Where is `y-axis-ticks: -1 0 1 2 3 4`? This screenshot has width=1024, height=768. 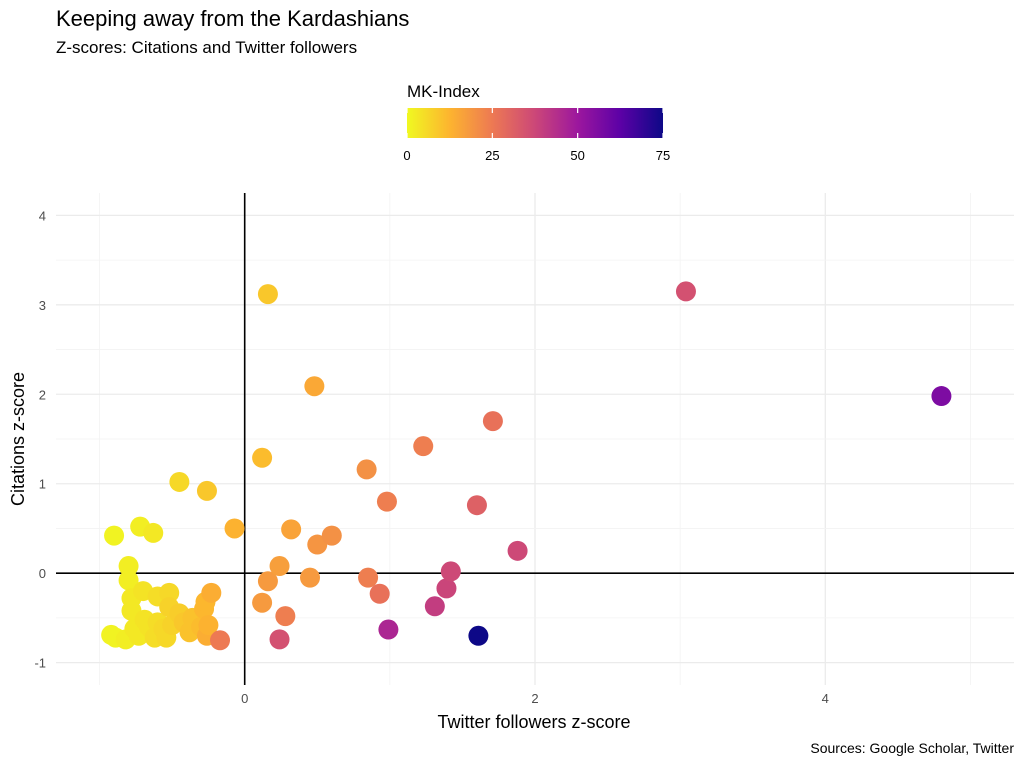
y-axis-ticks: -1 0 1 2 3 4 is located at coordinates (40, 439).